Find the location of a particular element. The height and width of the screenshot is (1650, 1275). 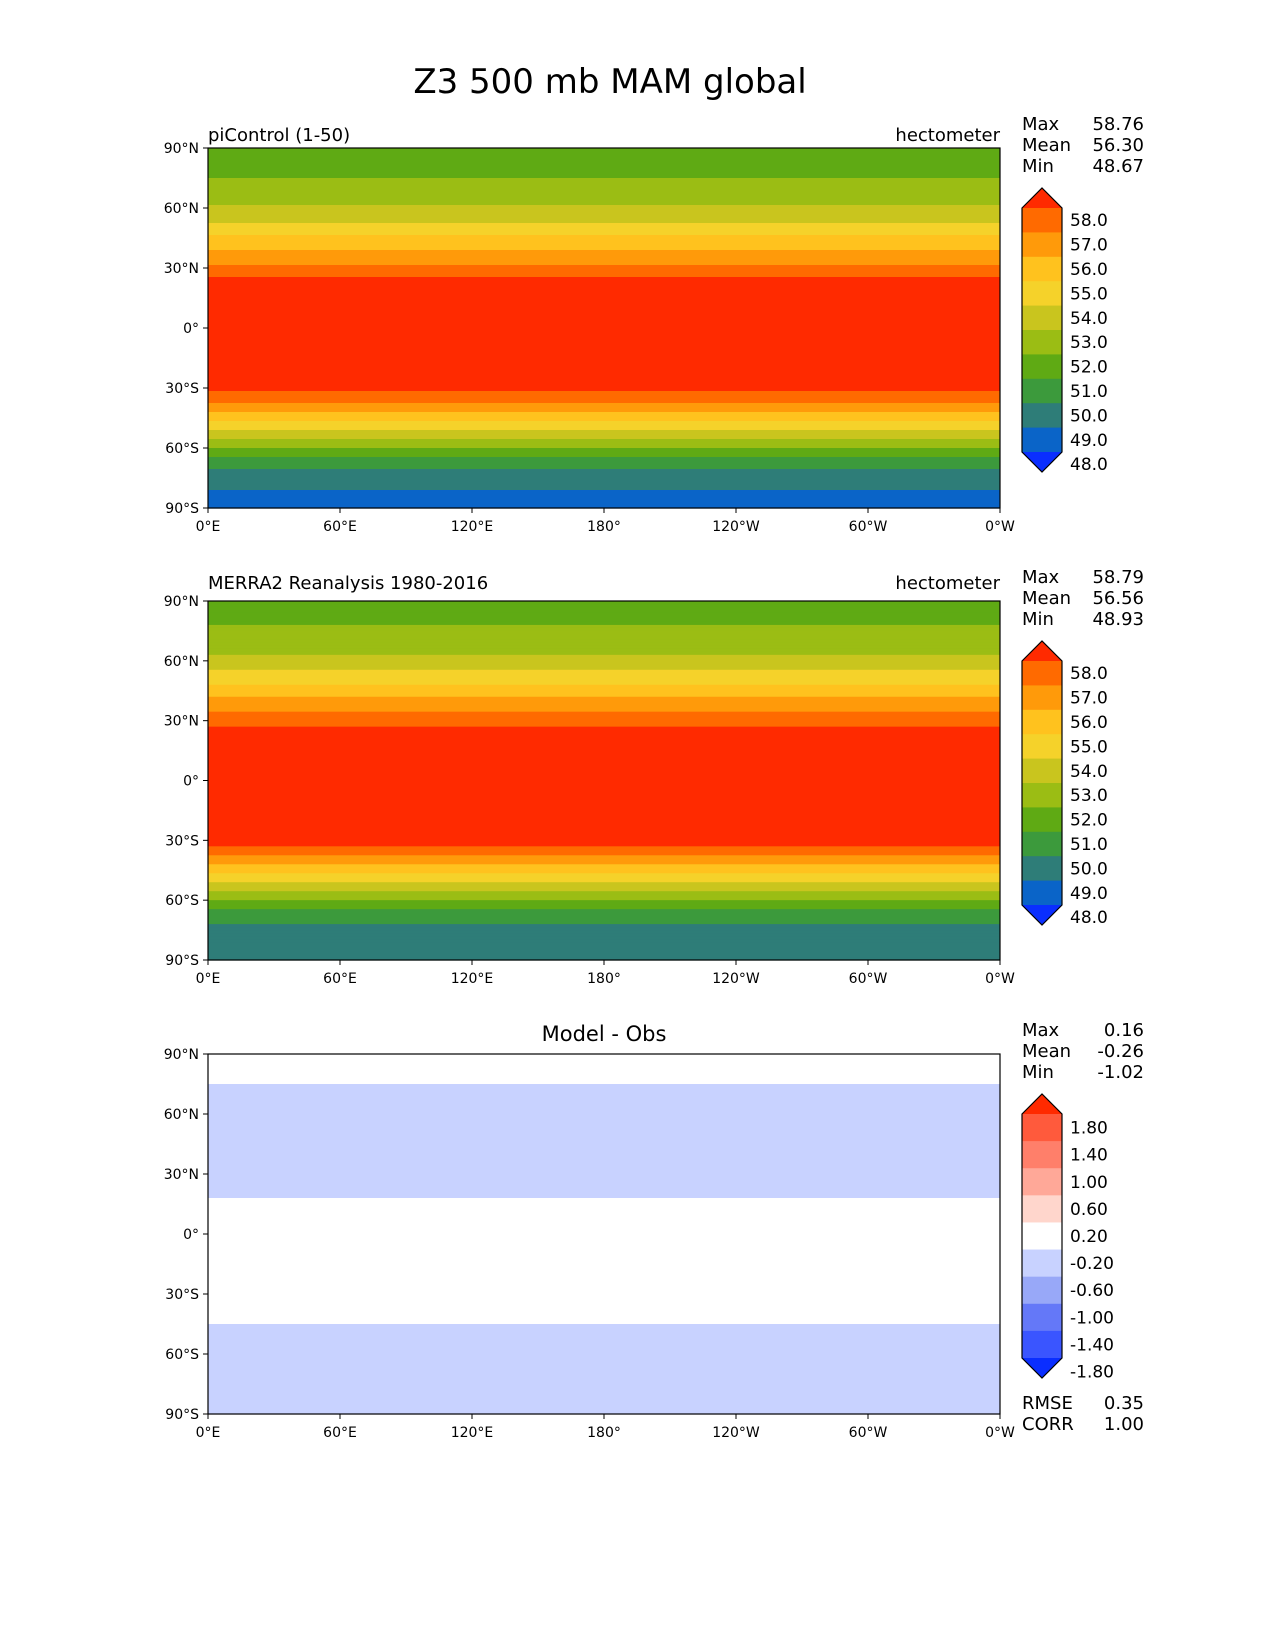

panel-title-center: Model - Obs is located at coordinates (604, 1034).